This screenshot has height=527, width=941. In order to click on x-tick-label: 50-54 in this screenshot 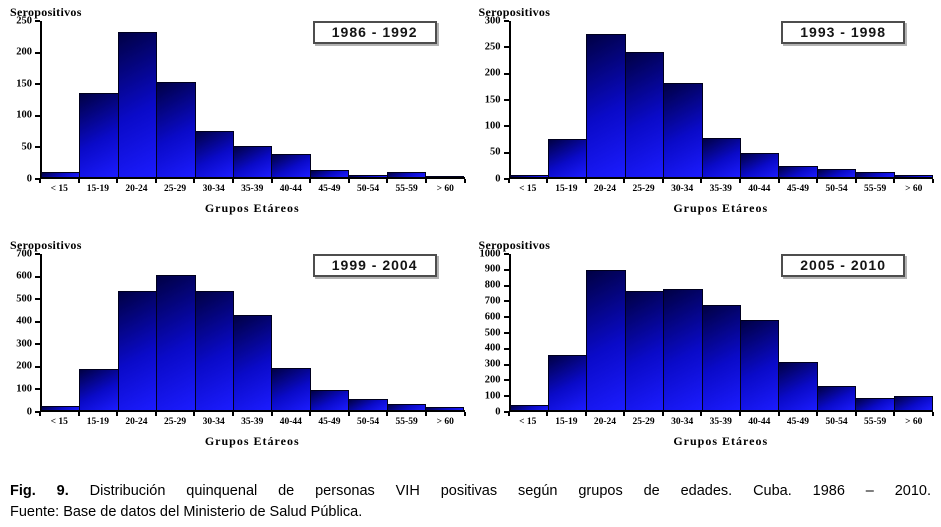, I will do `click(368, 189)`.